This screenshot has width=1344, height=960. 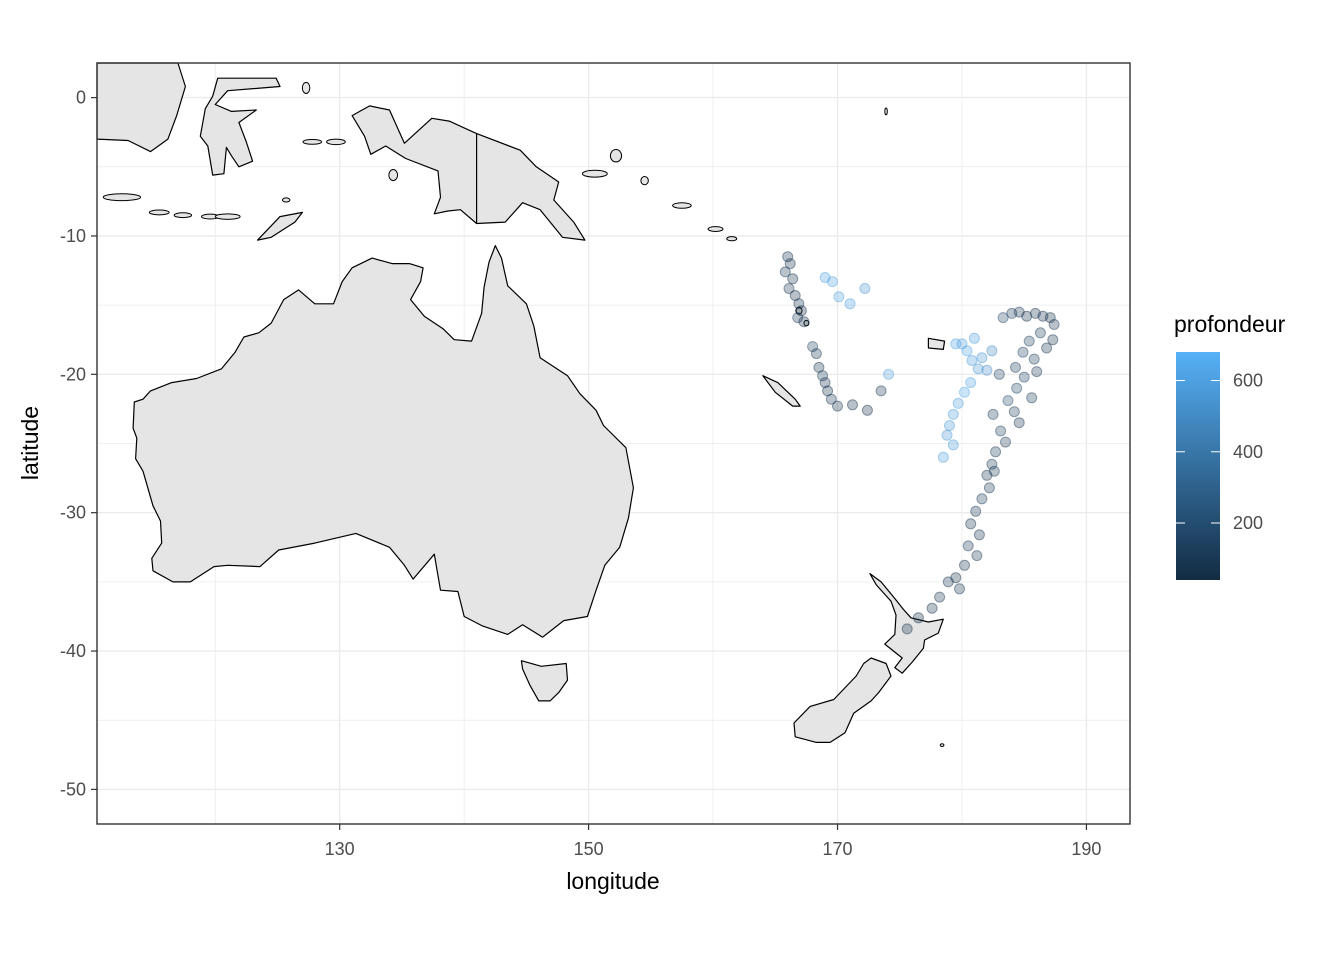 I want to click on tasmania-landmass, so click(x=544, y=681).